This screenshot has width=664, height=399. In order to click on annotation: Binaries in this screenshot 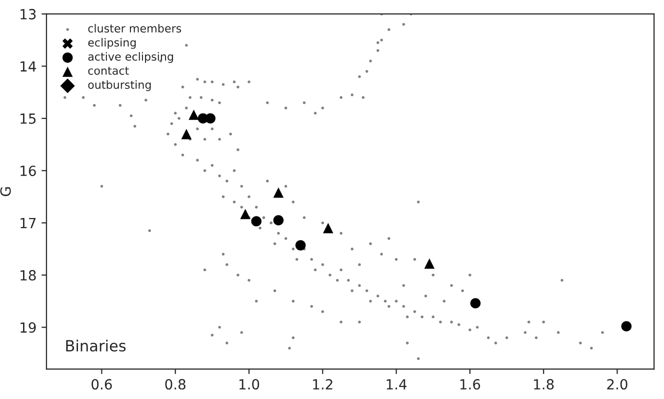, I will do `click(96, 346)`.